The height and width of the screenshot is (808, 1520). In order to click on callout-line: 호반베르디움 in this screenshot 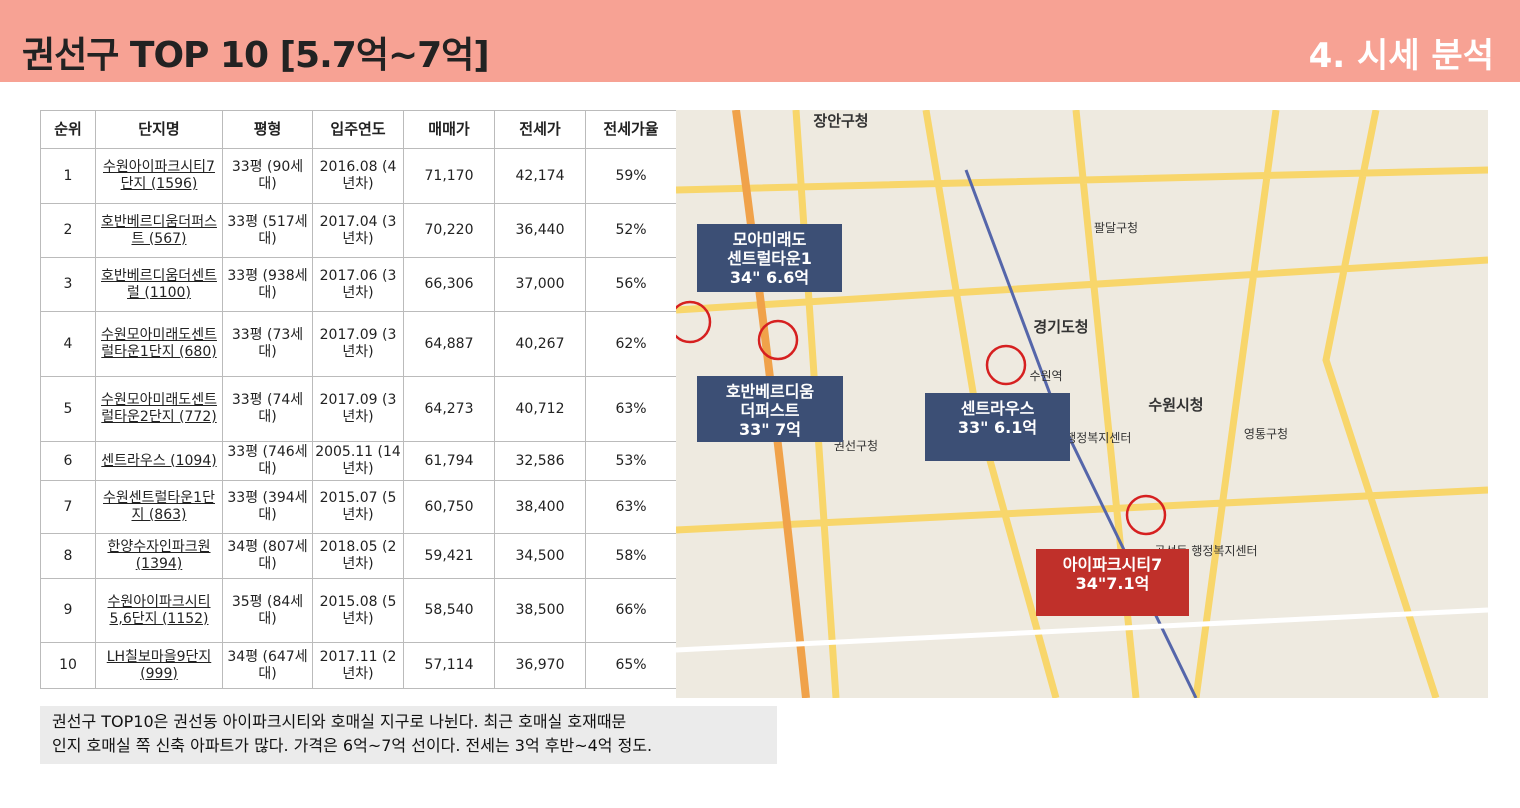, I will do `click(770, 391)`.